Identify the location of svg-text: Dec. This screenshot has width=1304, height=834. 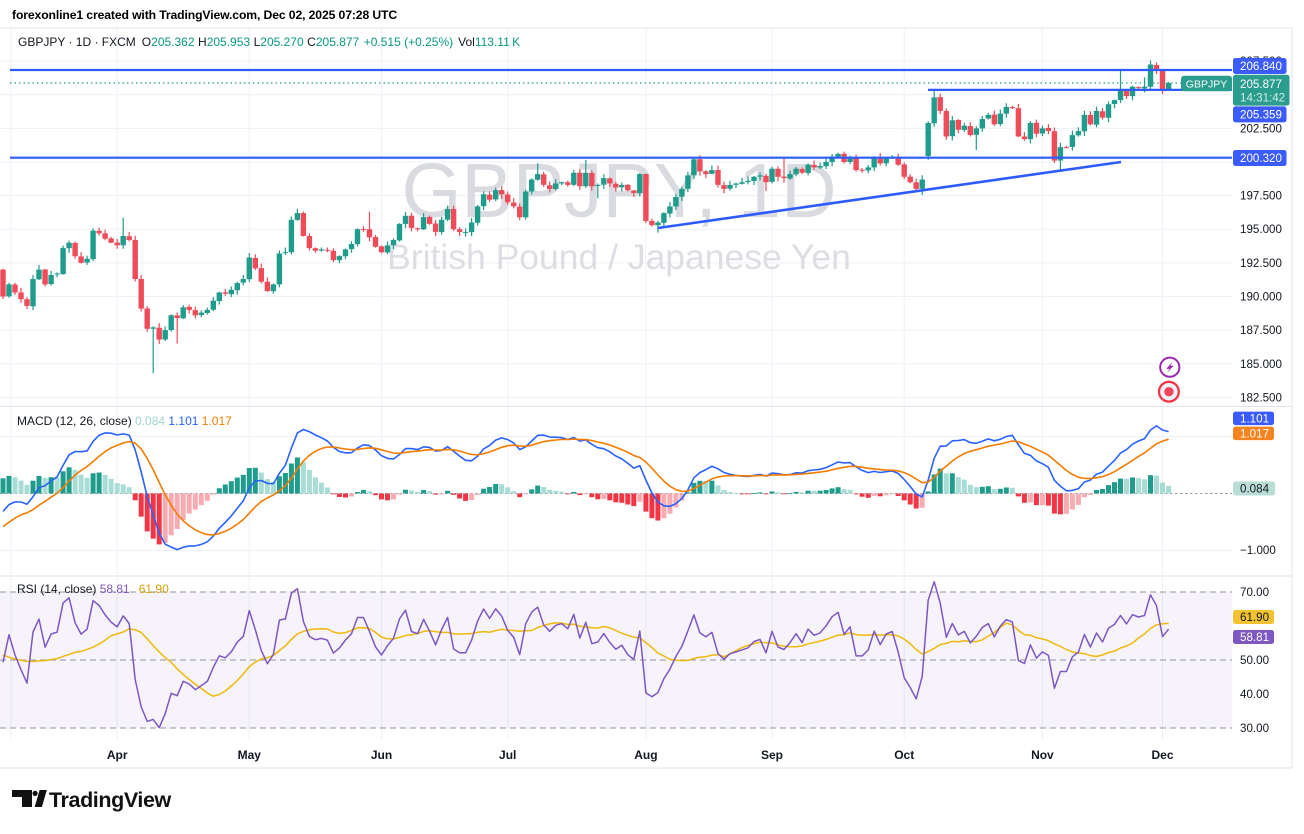
(1162, 755).